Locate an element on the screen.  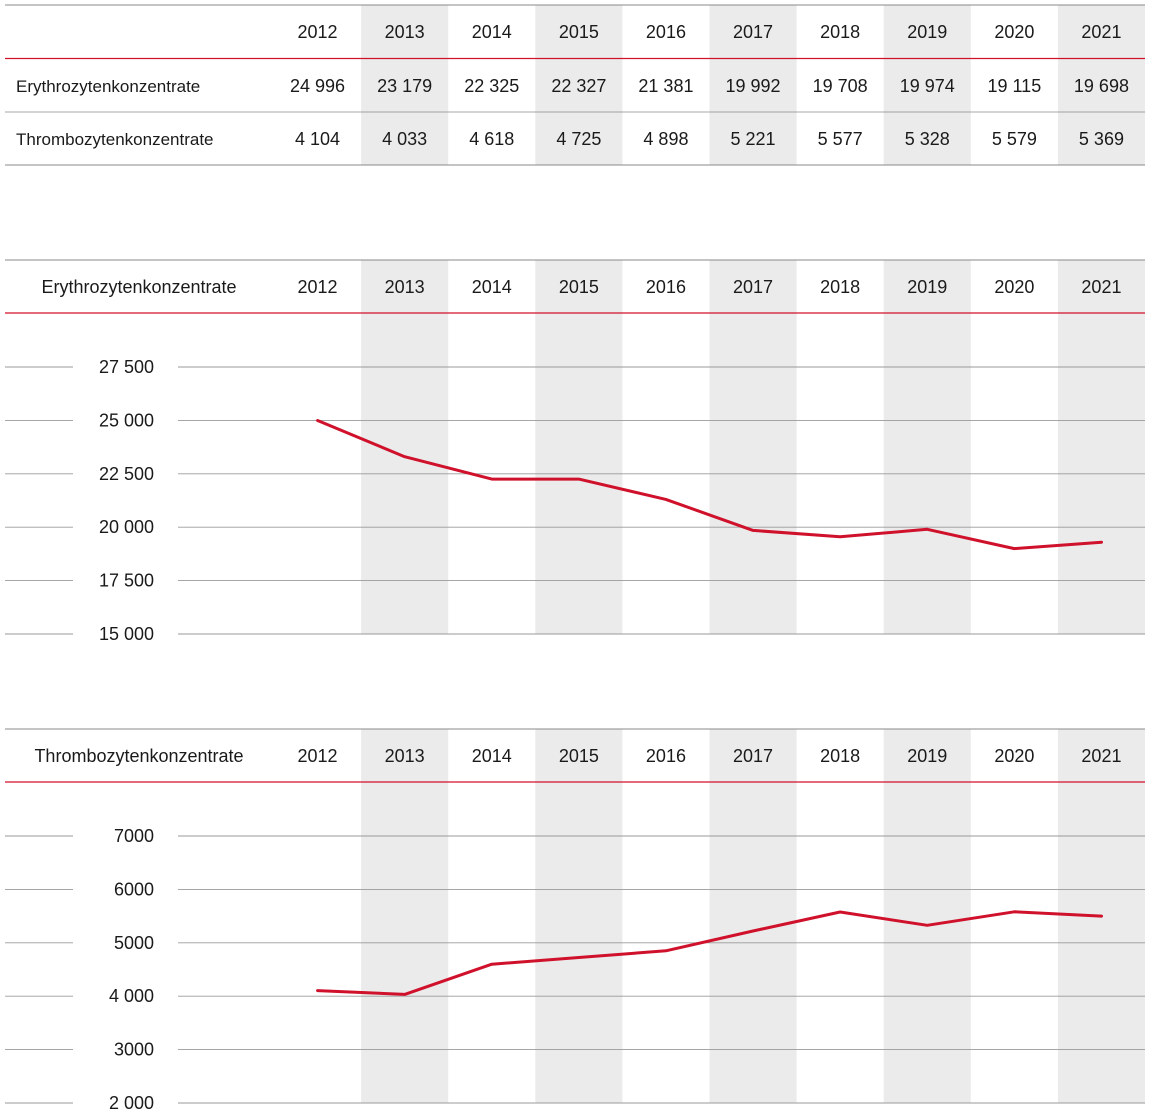
table-cell: 23 179 is located at coordinates (404, 86).